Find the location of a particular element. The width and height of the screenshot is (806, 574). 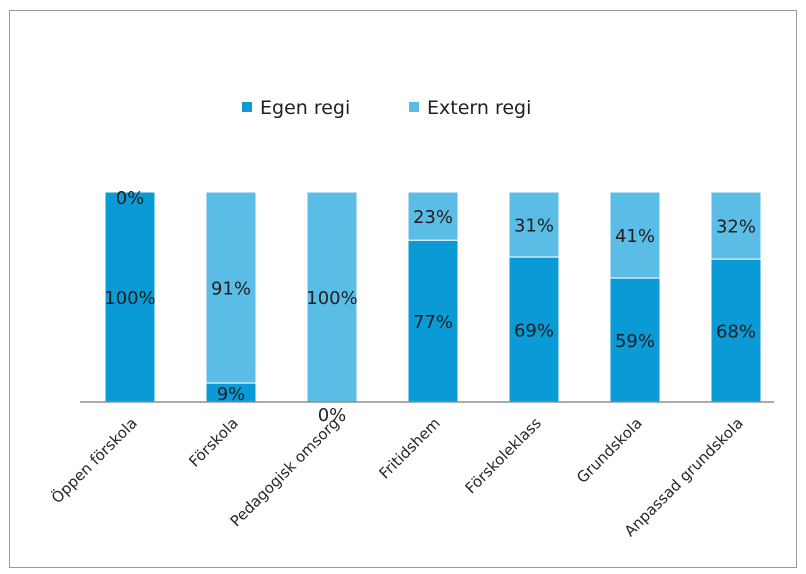

data-label-extern-regi-cat-7: 32% is located at coordinates (736, 227).